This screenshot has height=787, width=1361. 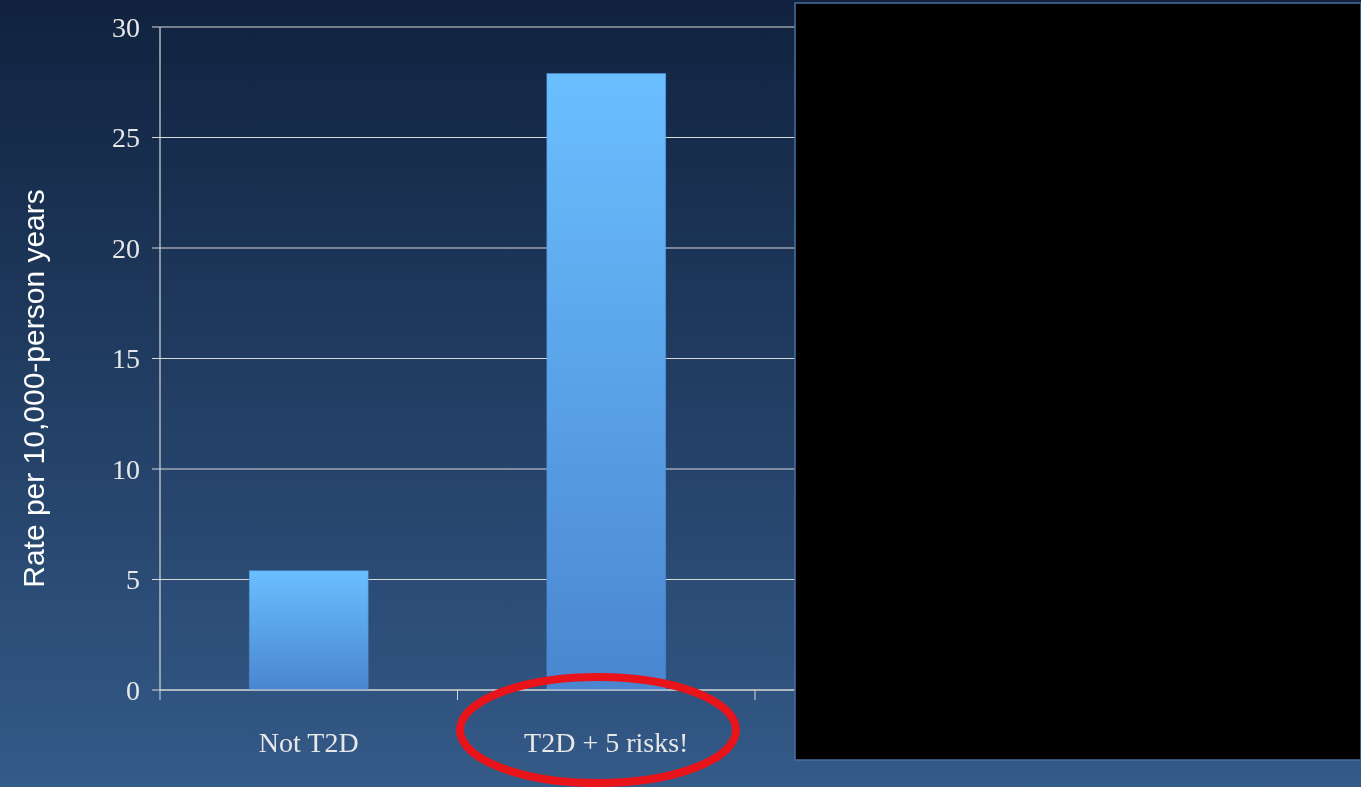 What do you see at coordinates (126, 248) in the screenshot?
I see `y-tick-label: 20` at bounding box center [126, 248].